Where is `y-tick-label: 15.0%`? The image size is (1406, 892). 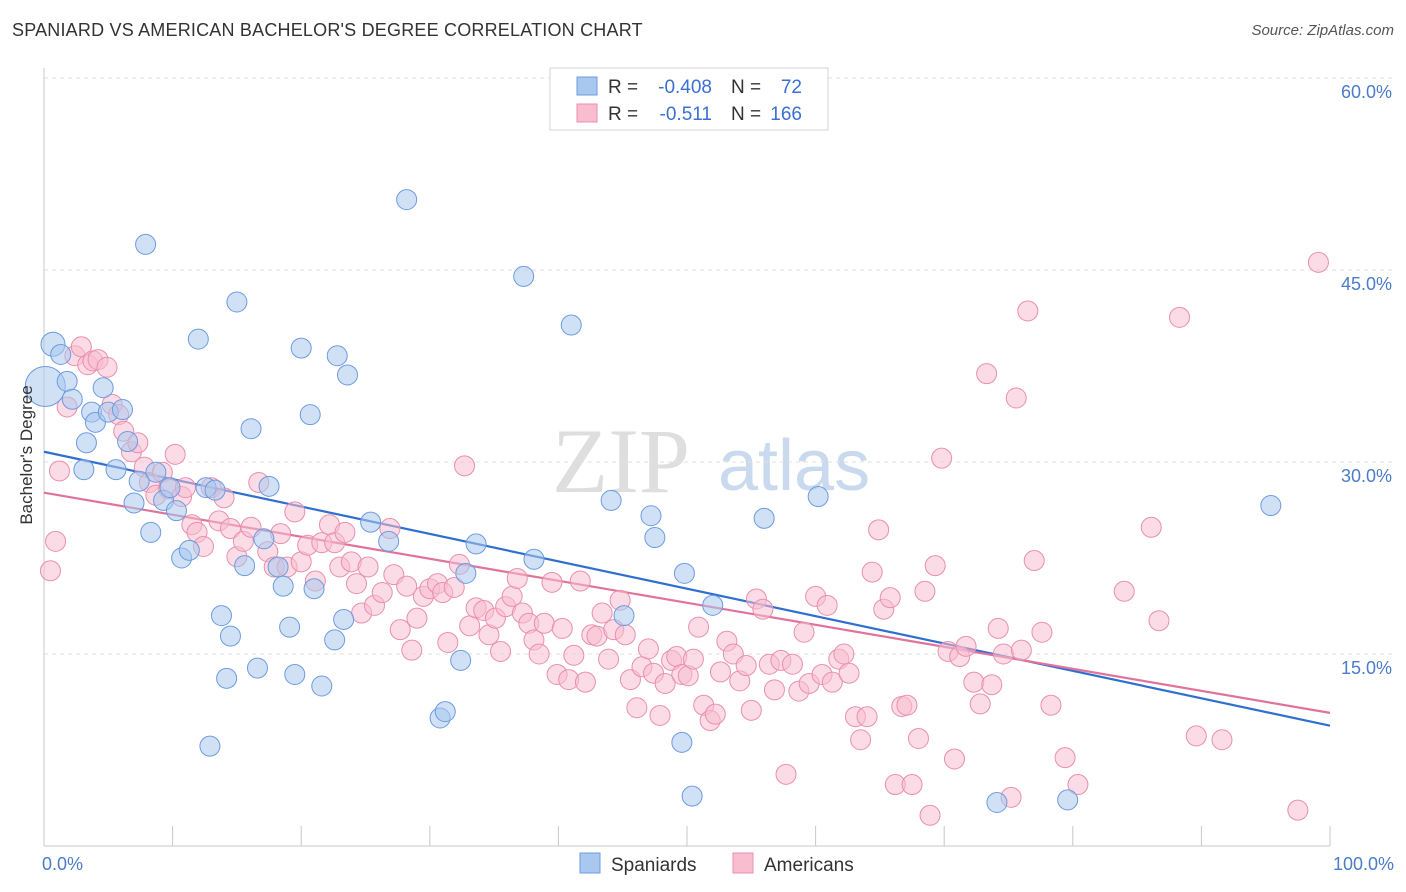
y-tick-label: 15.0% is located at coordinates (1366, 668).